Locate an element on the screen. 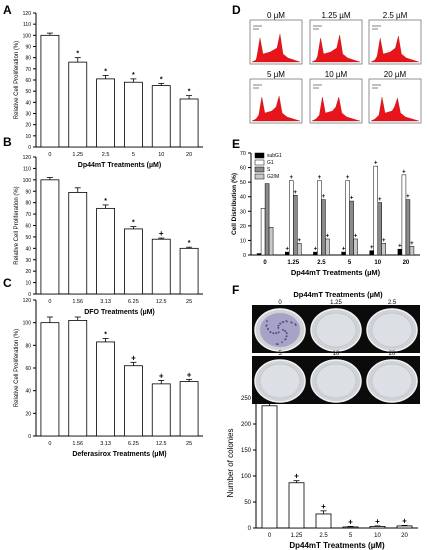 Image resolution: width=428 pixels, height=550 pixels. x-tick-label: 5 is located at coordinates (133, 155).